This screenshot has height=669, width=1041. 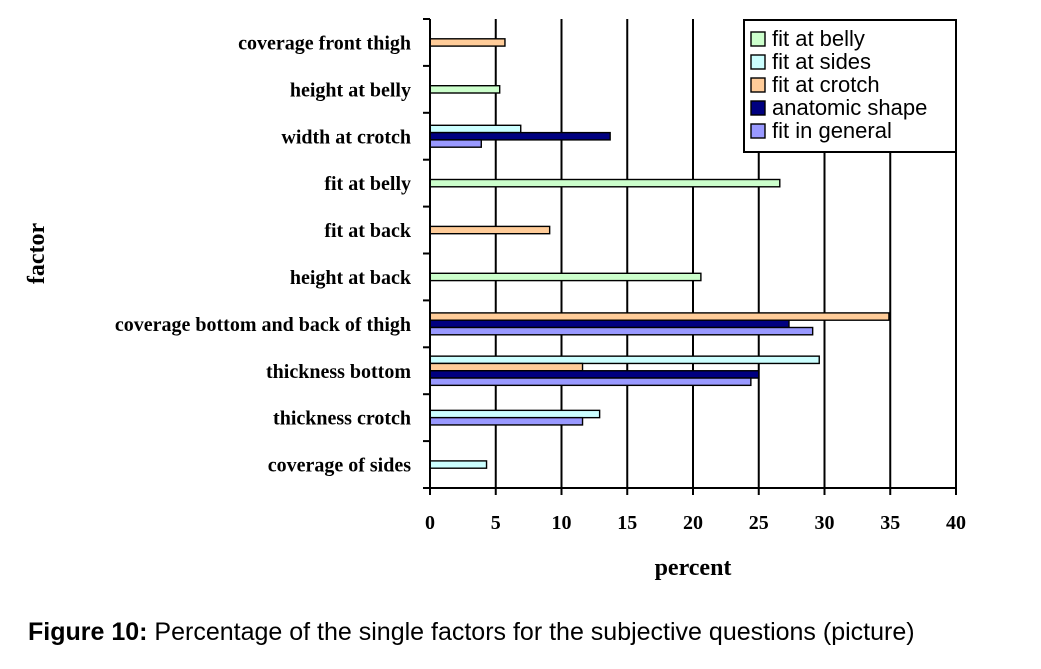 What do you see at coordinates (693, 523) in the screenshot?
I see `x-tick-label: 20` at bounding box center [693, 523].